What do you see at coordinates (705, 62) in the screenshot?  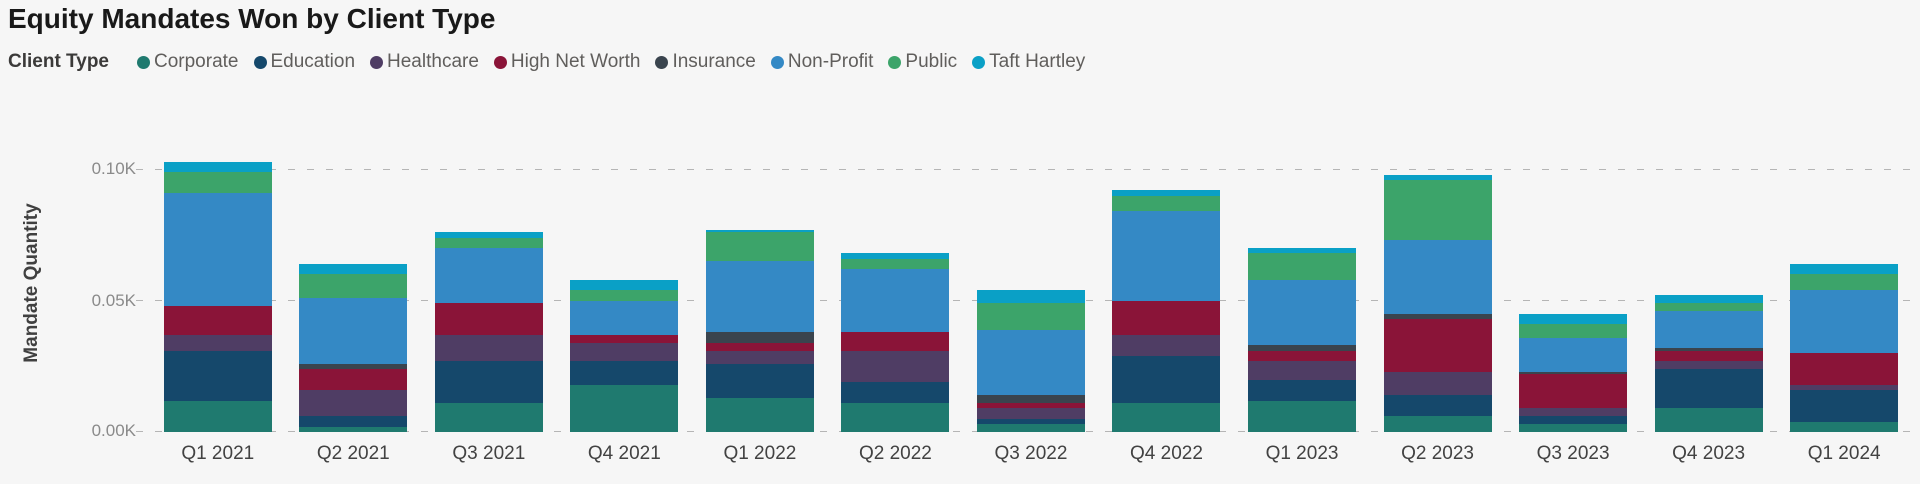 I see `legend-item-insurance: Insurance` at bounding box center [705, 62].